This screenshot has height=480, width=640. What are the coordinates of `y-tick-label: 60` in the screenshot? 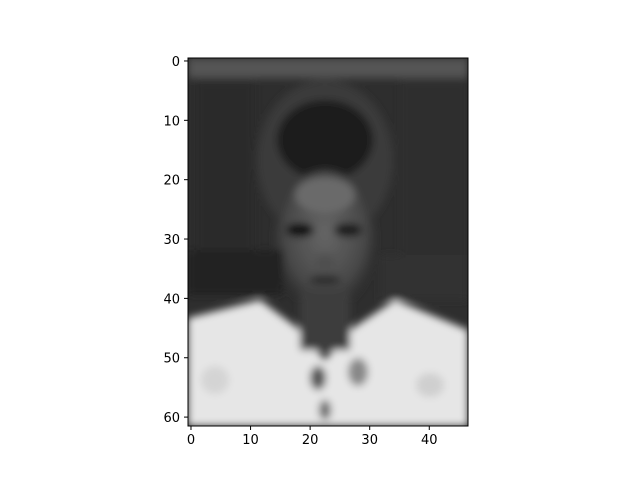 It's located at (171, 418).